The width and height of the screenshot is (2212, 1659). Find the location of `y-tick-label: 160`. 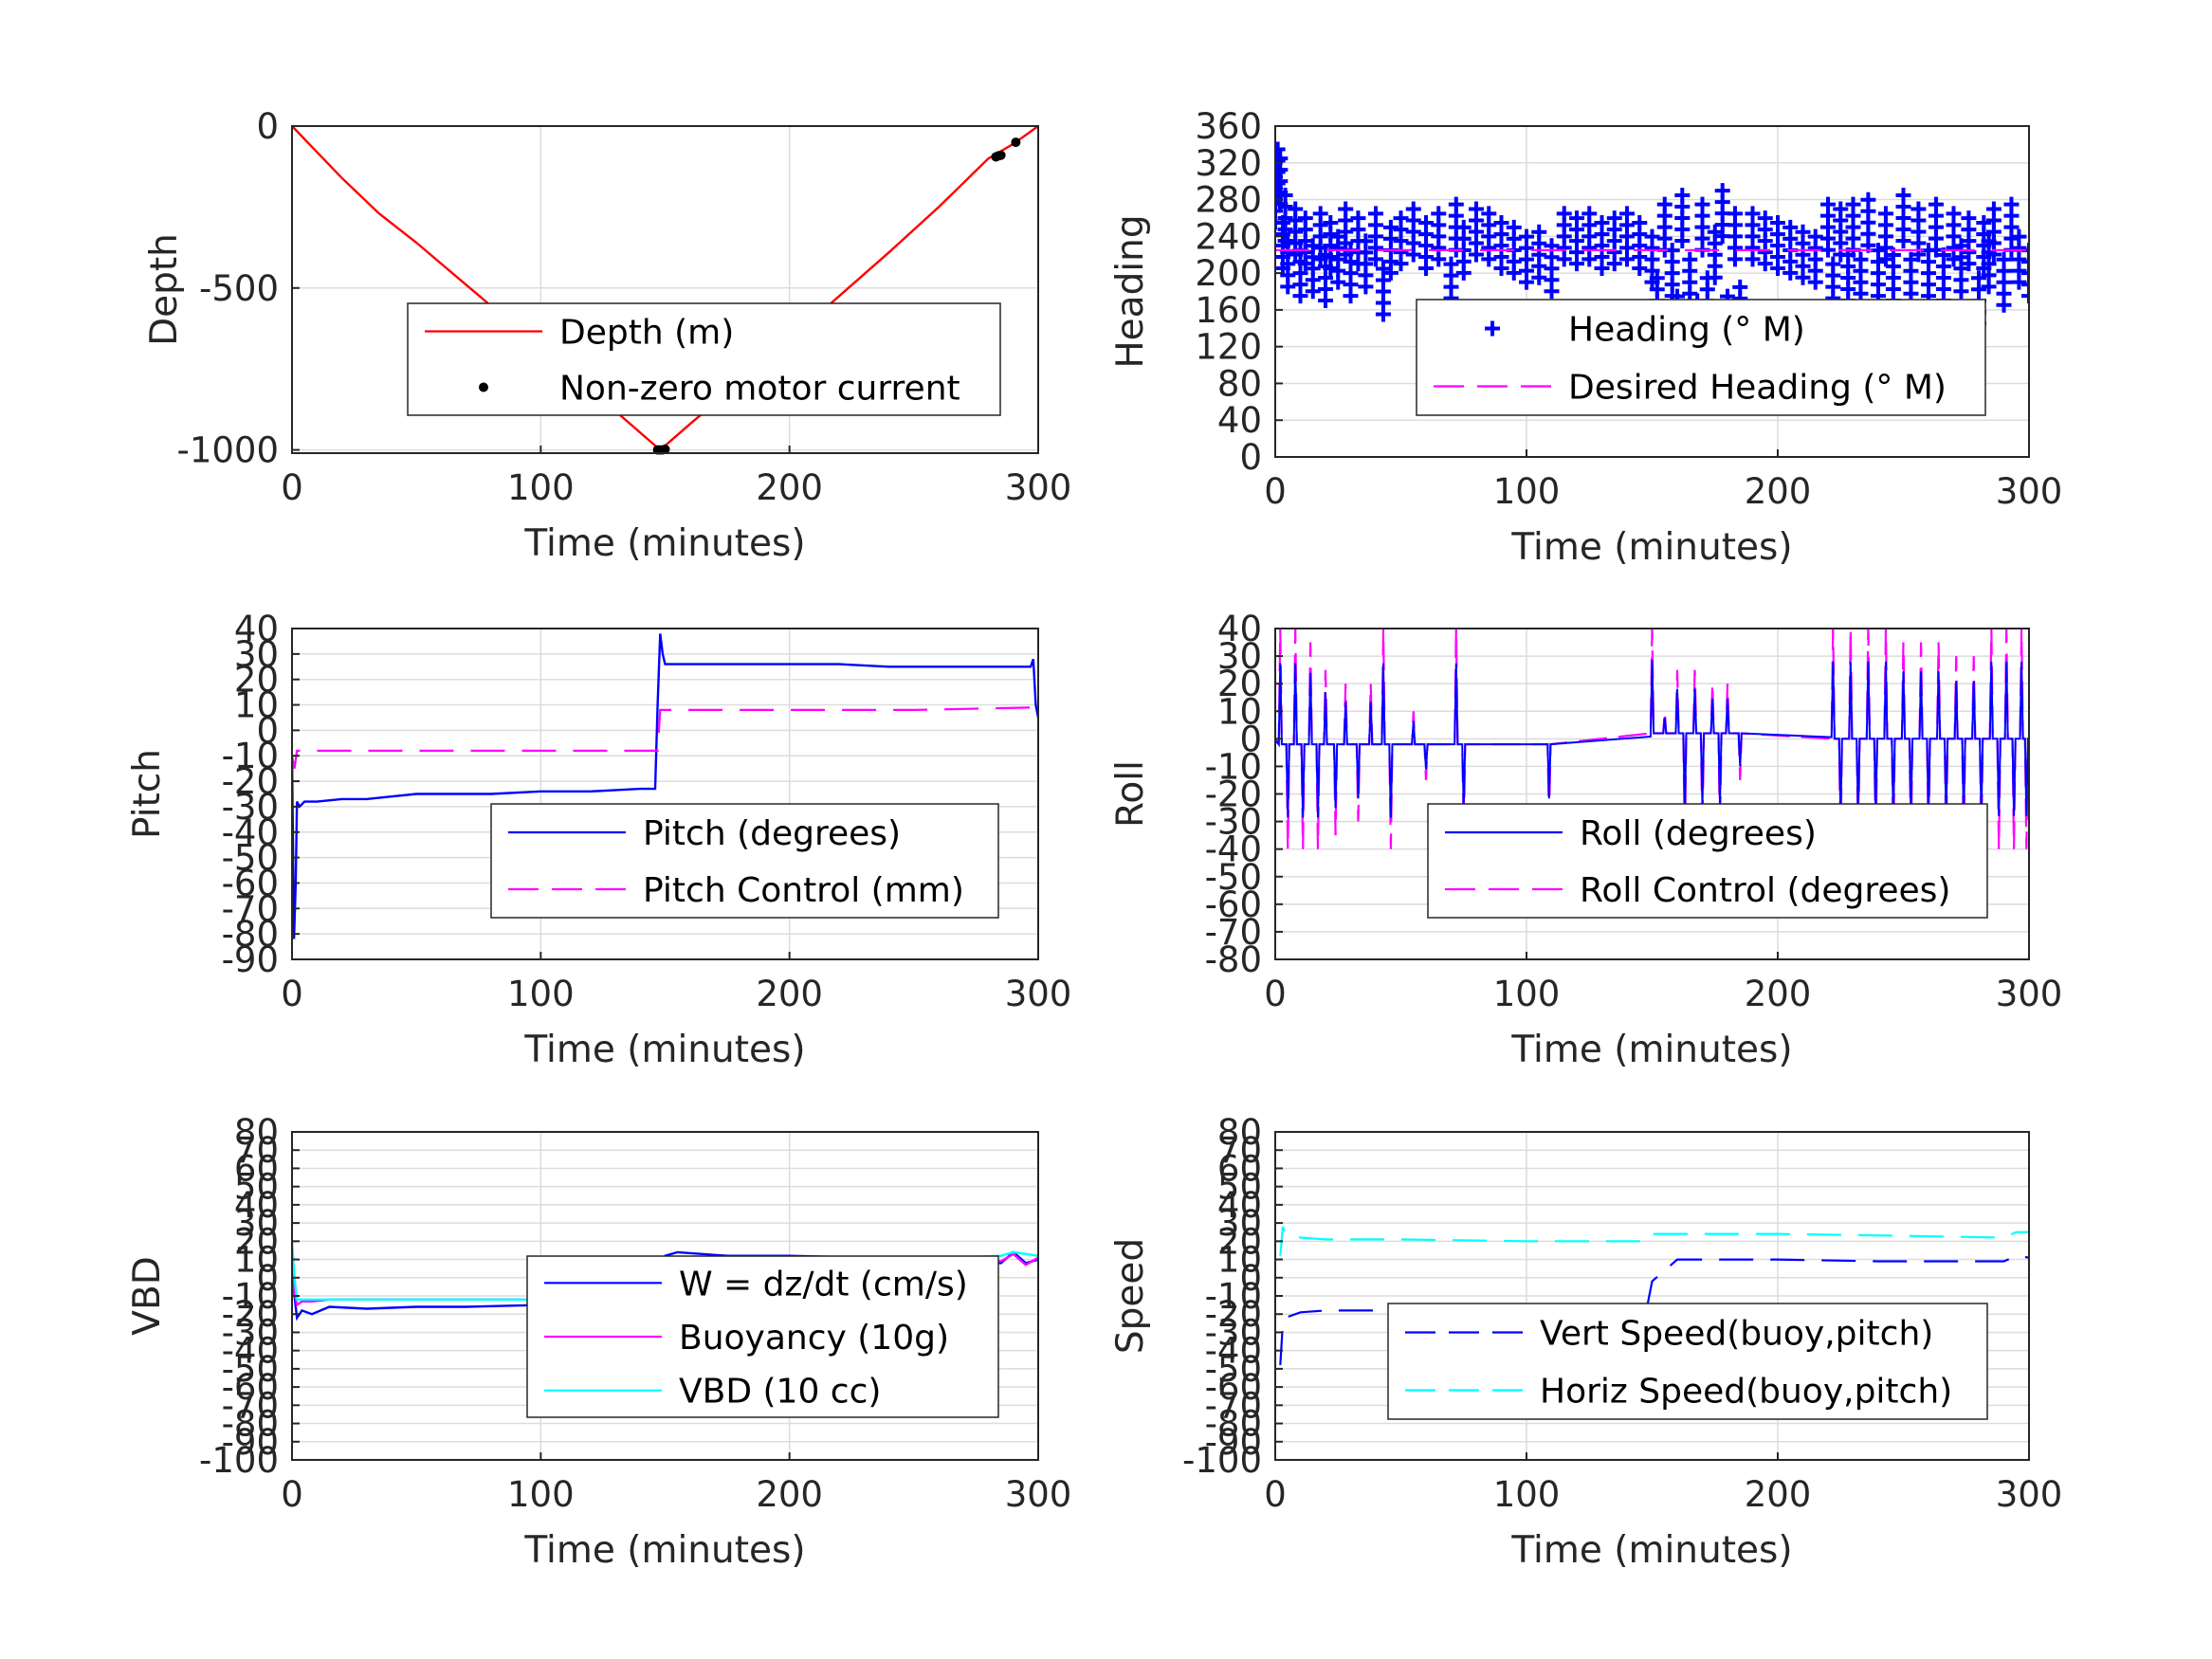

y-tick-label: 160 is located at coordinates (1228, 310).